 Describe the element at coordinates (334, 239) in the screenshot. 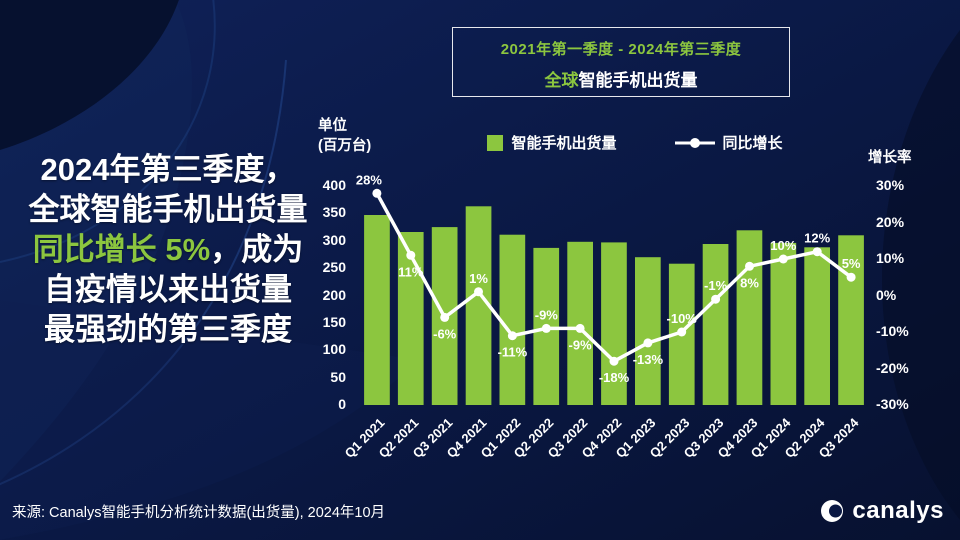

I see `y-axis-tick-left: 300` at that location.